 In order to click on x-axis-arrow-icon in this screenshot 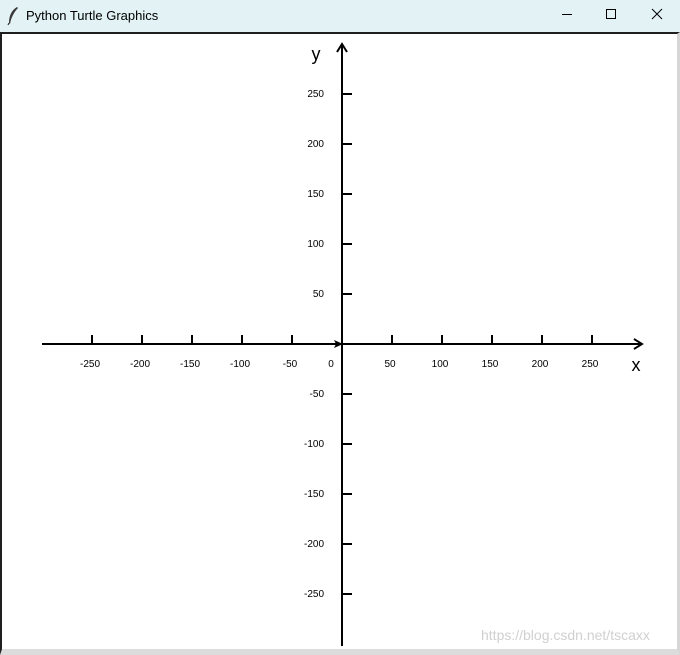, I will do `click(638, 344)`.